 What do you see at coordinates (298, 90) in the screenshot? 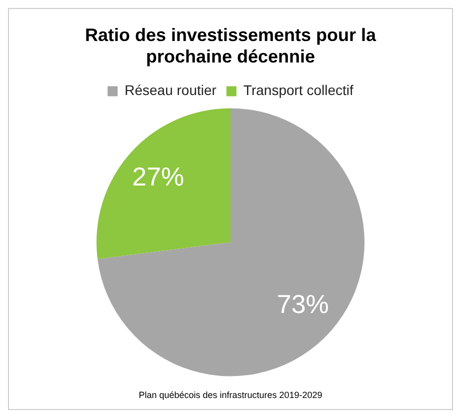
I see `legend-label: Transport collectif` at bounding box center [298, 90].